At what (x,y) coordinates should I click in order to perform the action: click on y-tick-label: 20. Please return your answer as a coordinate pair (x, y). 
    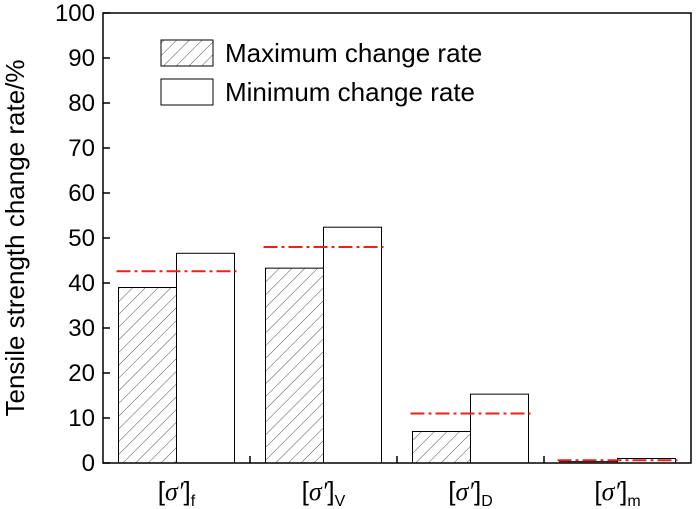
    Looking at the image, I should click on (81, 373).